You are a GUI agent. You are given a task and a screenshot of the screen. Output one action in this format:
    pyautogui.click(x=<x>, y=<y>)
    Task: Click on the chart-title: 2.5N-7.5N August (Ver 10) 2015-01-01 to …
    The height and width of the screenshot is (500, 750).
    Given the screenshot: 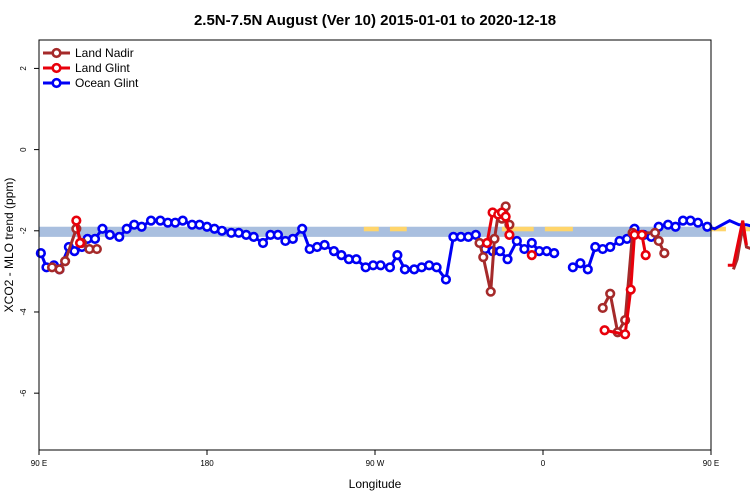 What is the action you would take?
    pyautogui.click(x=375, y=20)
    